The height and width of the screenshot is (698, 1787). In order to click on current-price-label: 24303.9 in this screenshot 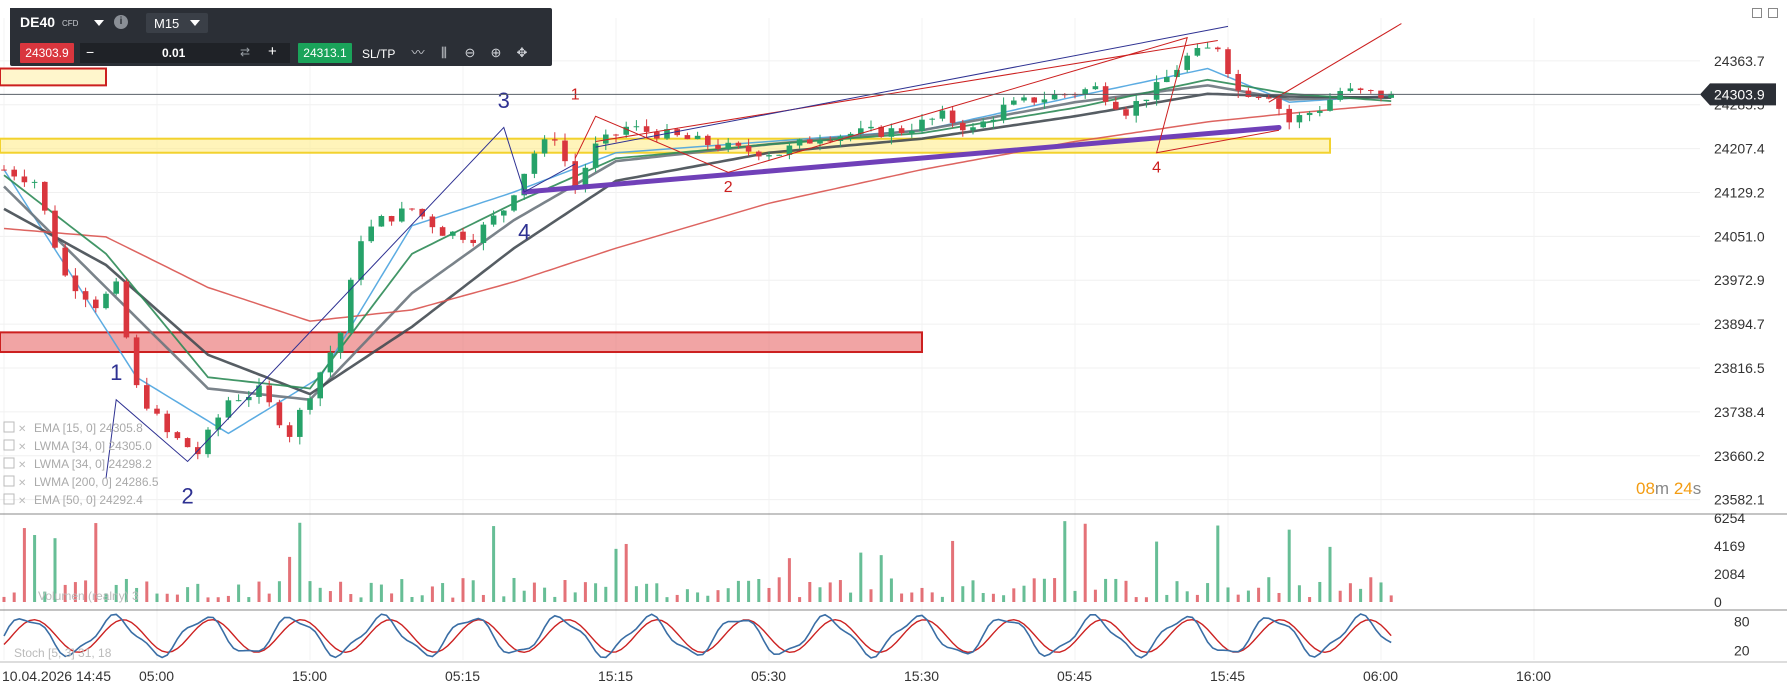, I will do `click(1739, 94)`.